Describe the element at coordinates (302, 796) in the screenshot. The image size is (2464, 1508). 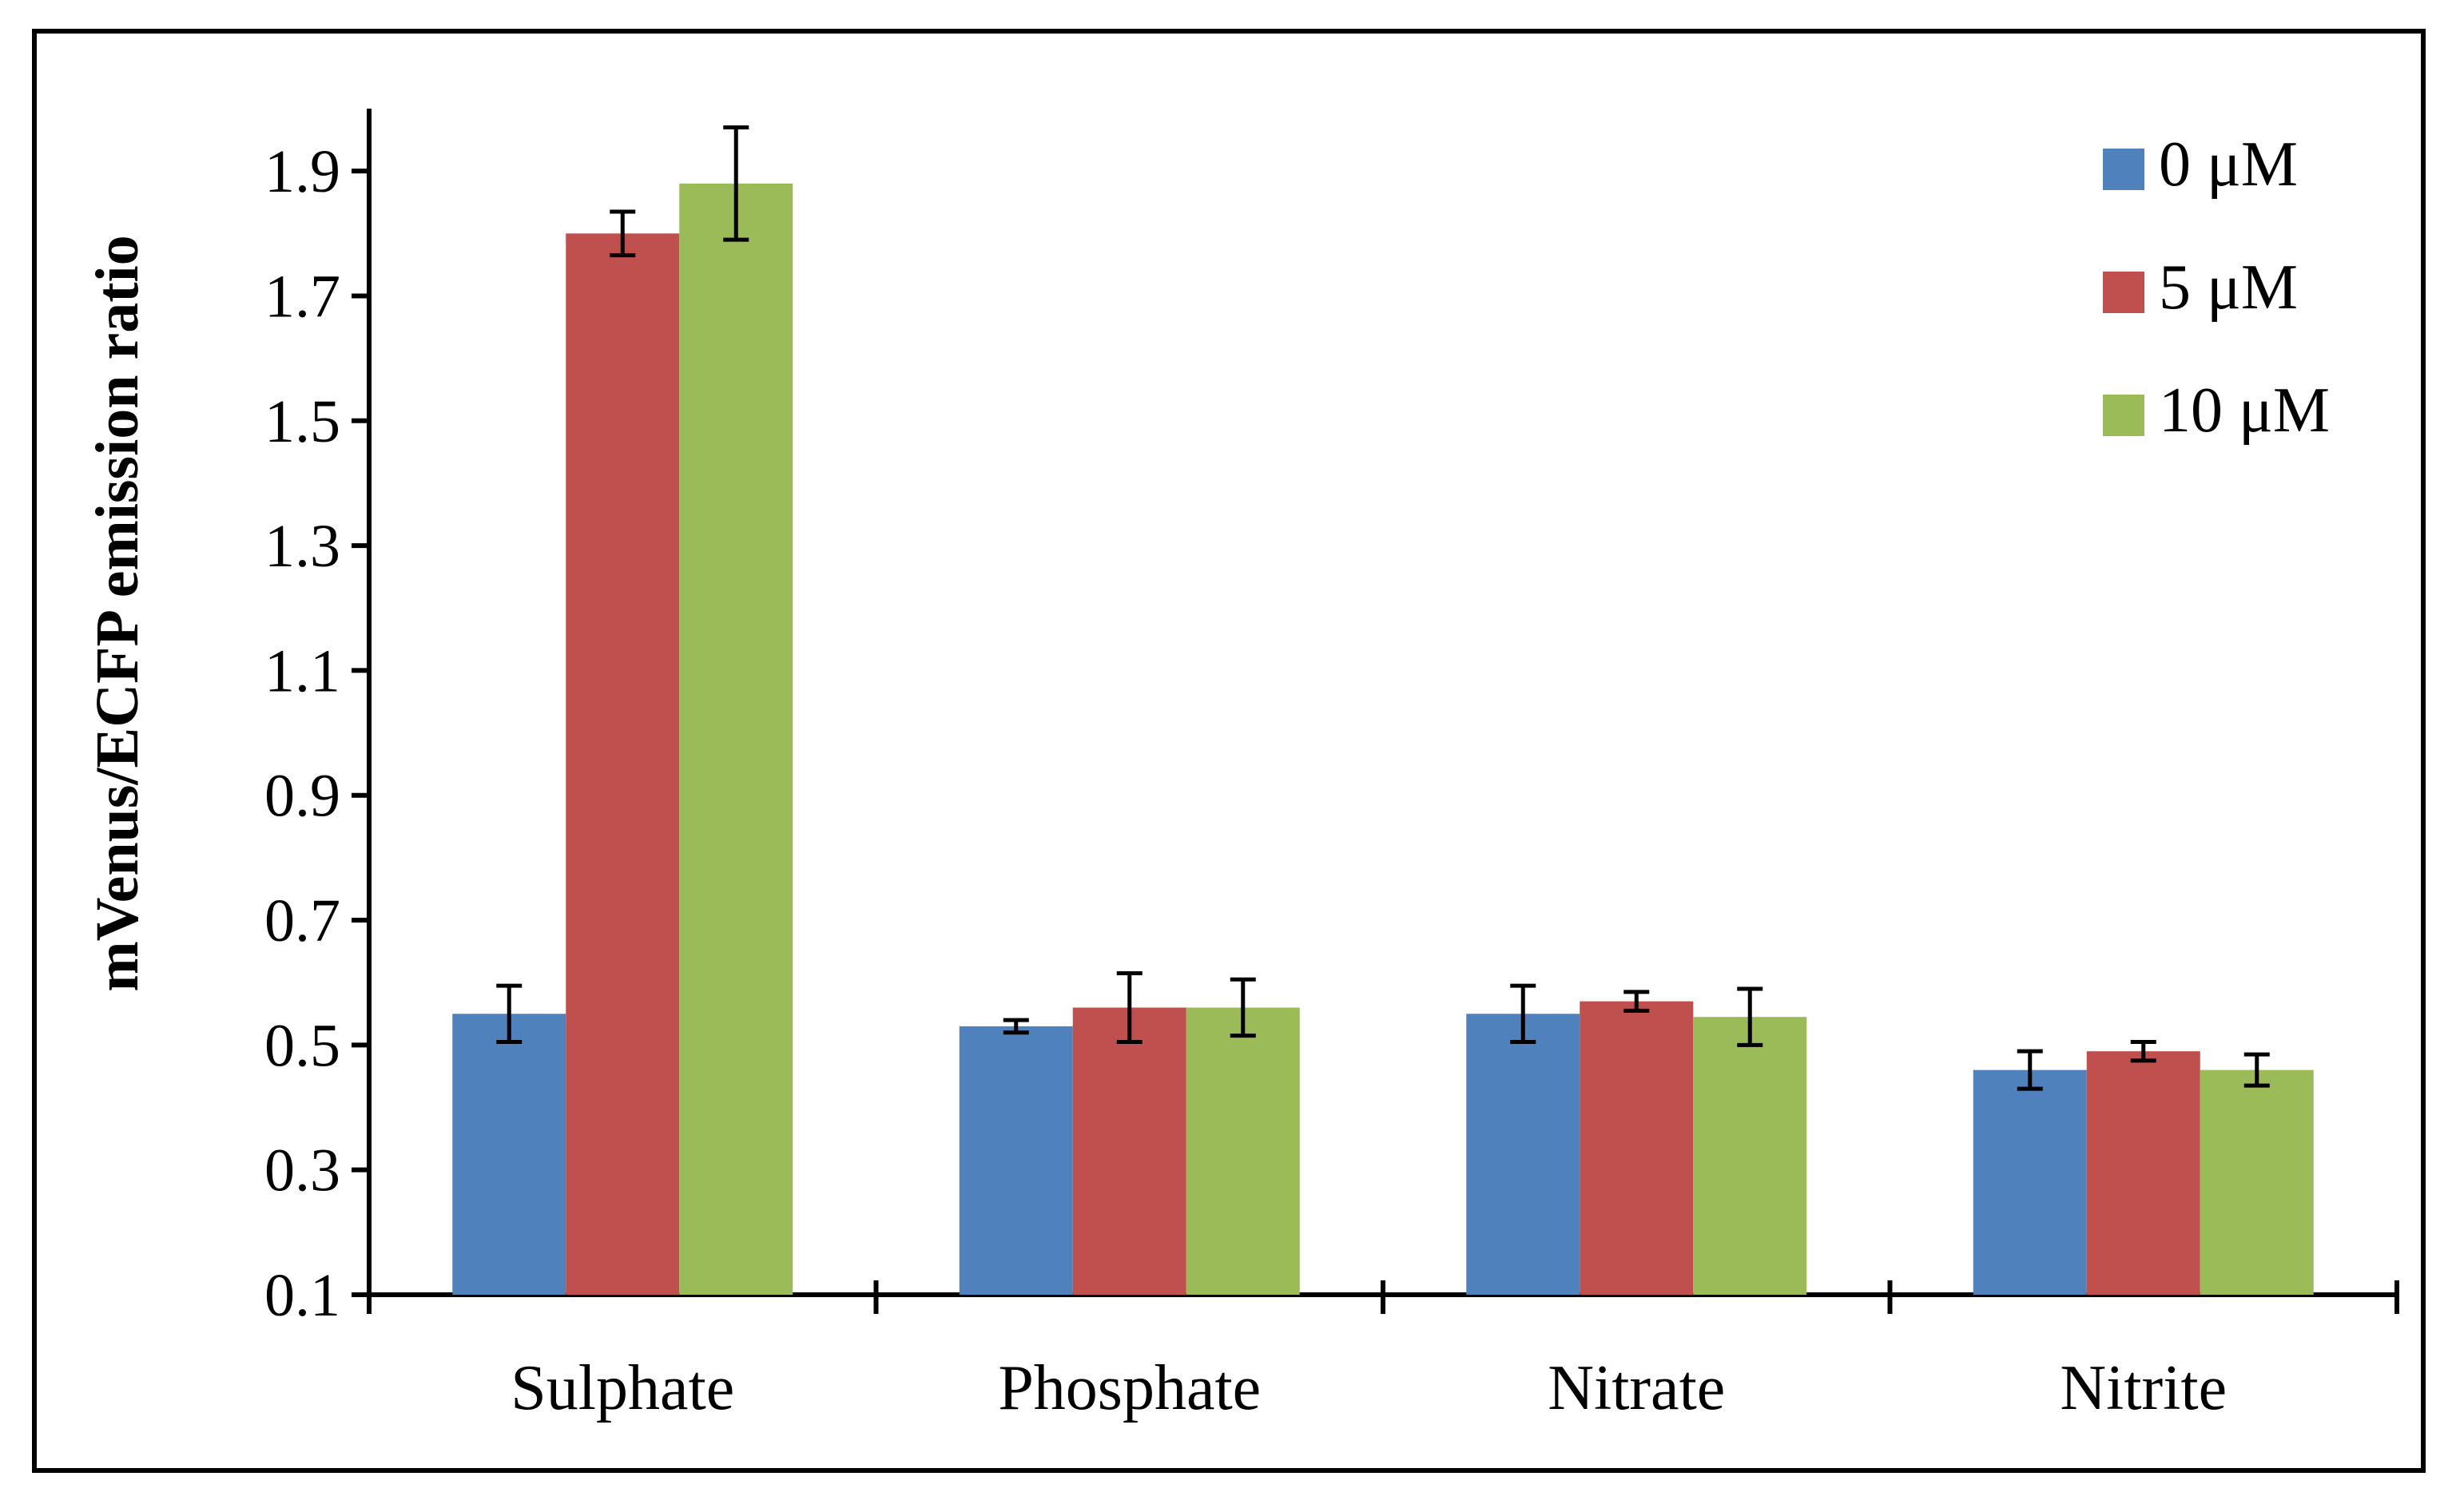
I see `y-tick-label: 0.9` at that location.